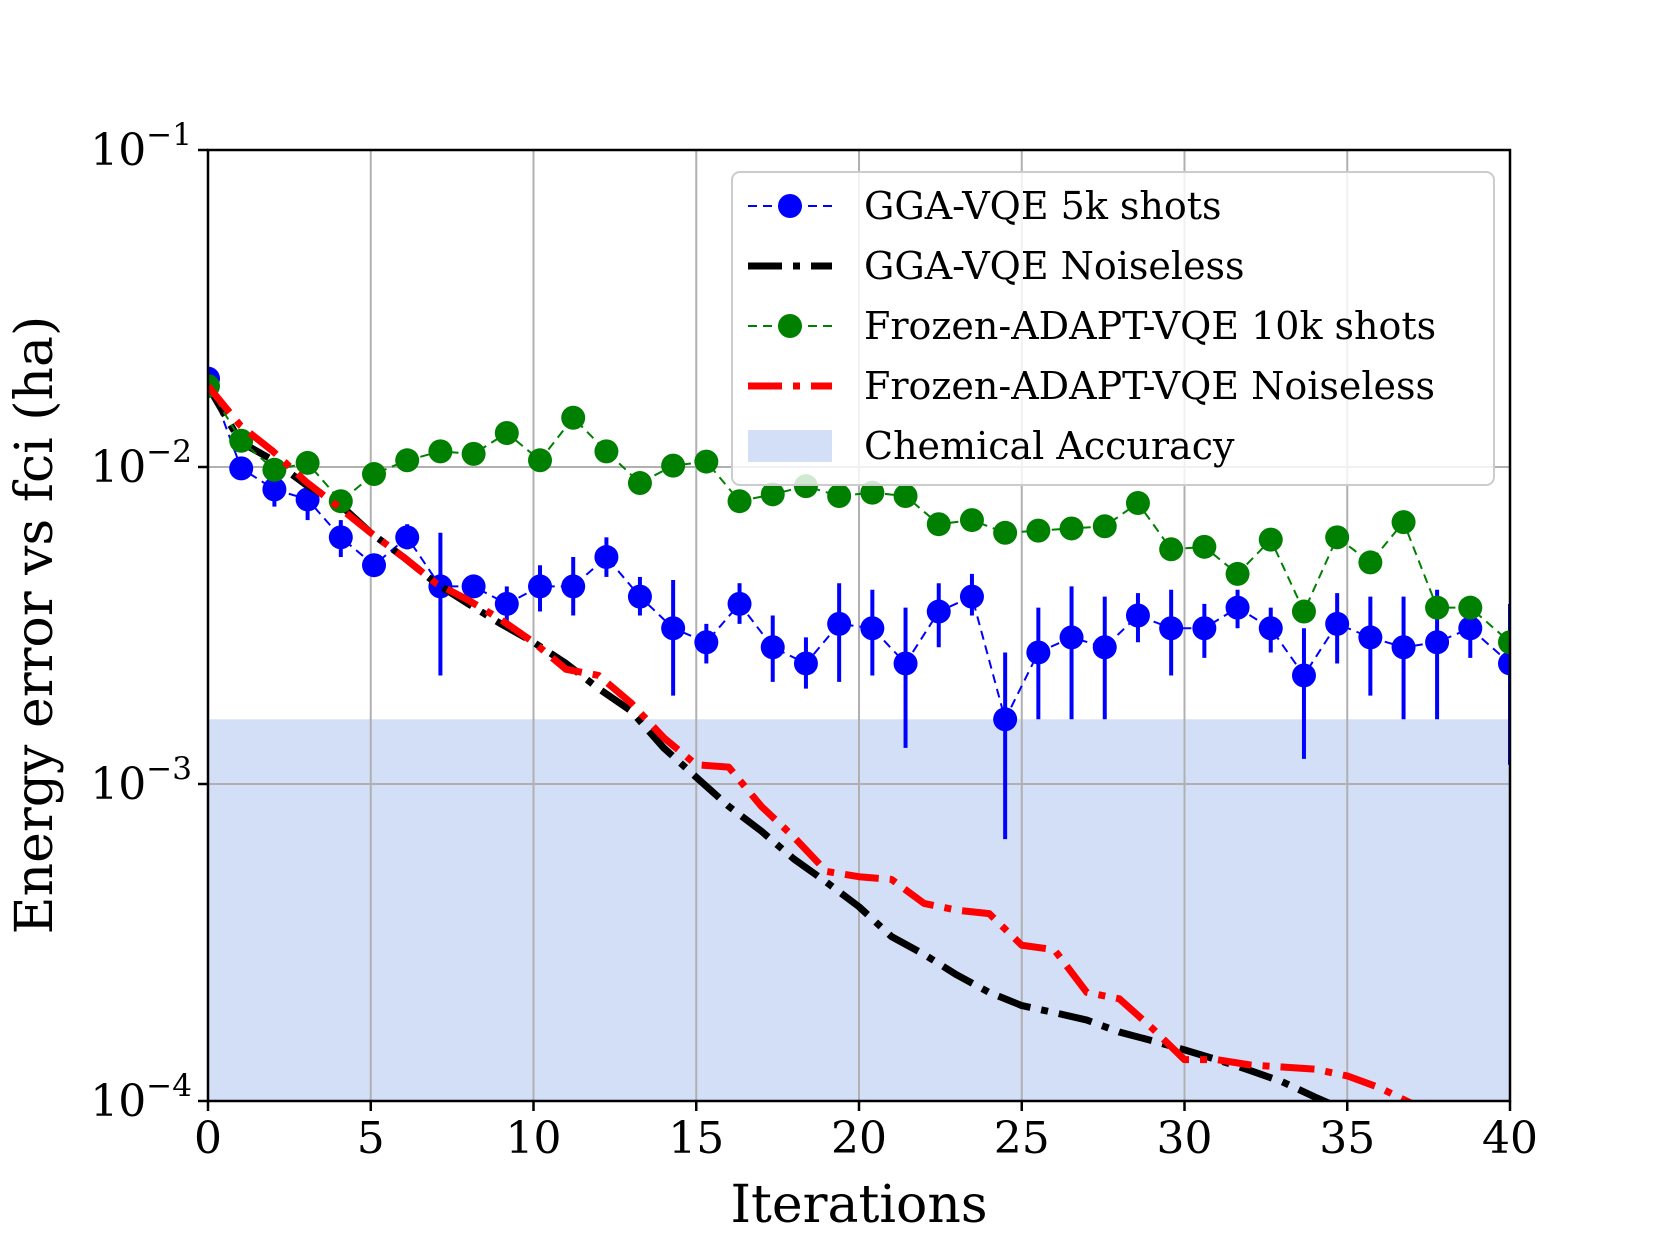 The image size is (1661, 1246). What do you see at coordinates (35, 625) in the screenshot?
I see `y-axis-label: Energy error vs fci (ha)` at bounding box center [35, 625].